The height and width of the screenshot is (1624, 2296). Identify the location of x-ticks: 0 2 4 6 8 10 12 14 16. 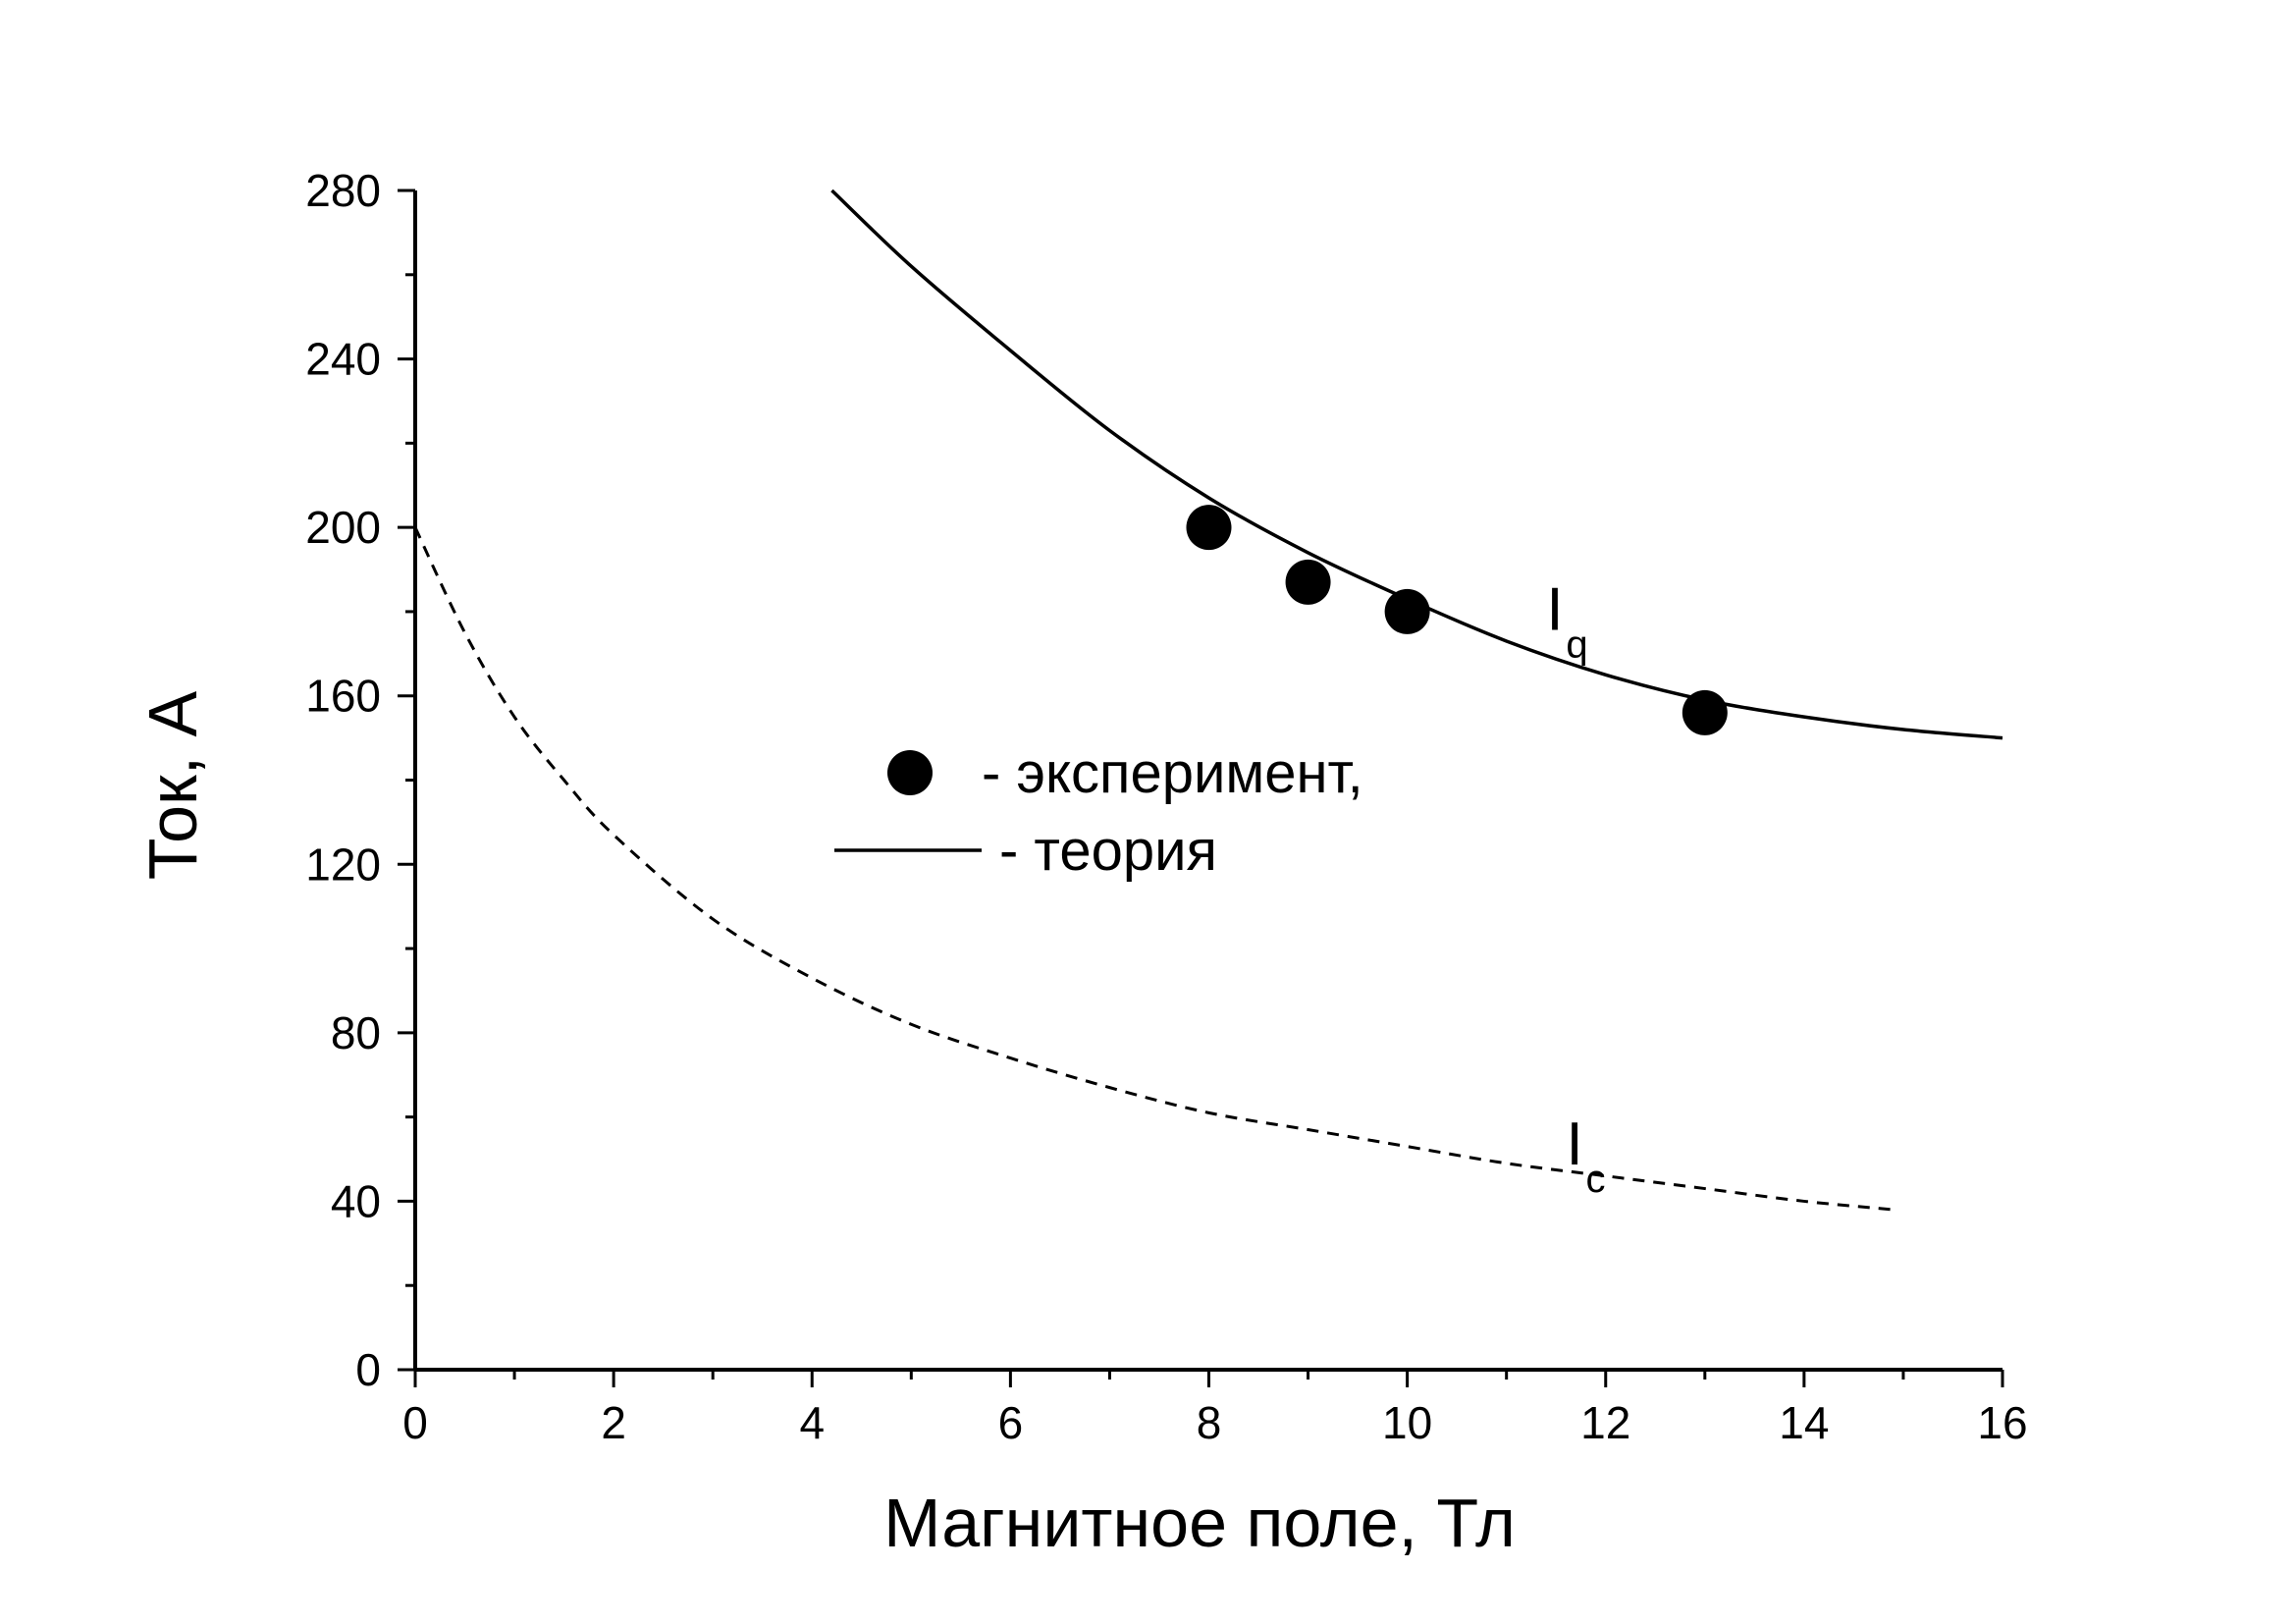
(1215, 1409).